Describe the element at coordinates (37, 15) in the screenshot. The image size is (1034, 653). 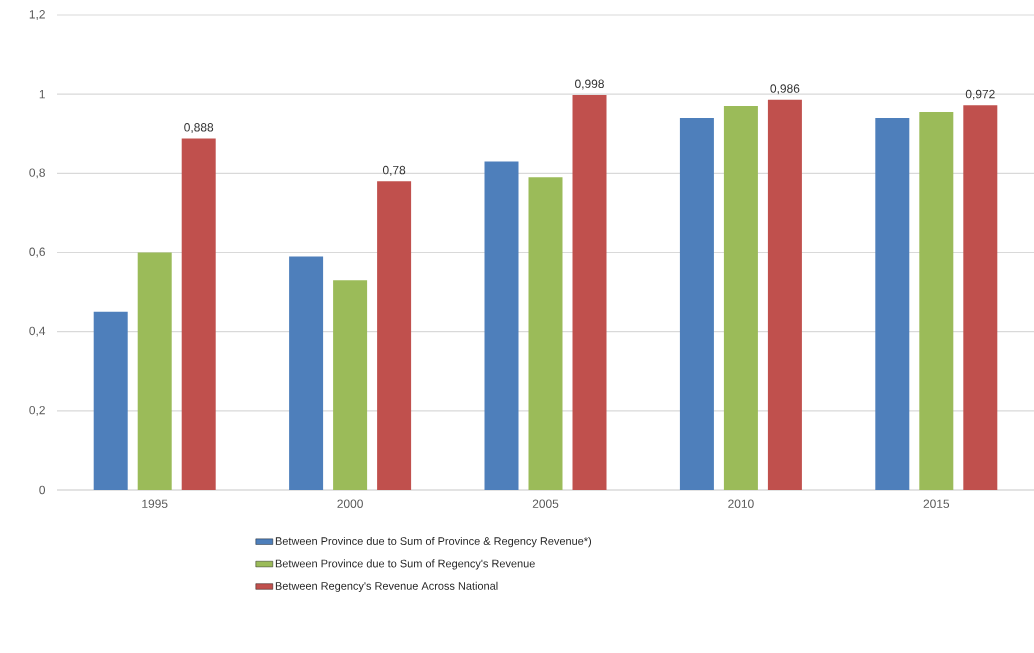
I see `y-tick-label: 1,2` at that location.